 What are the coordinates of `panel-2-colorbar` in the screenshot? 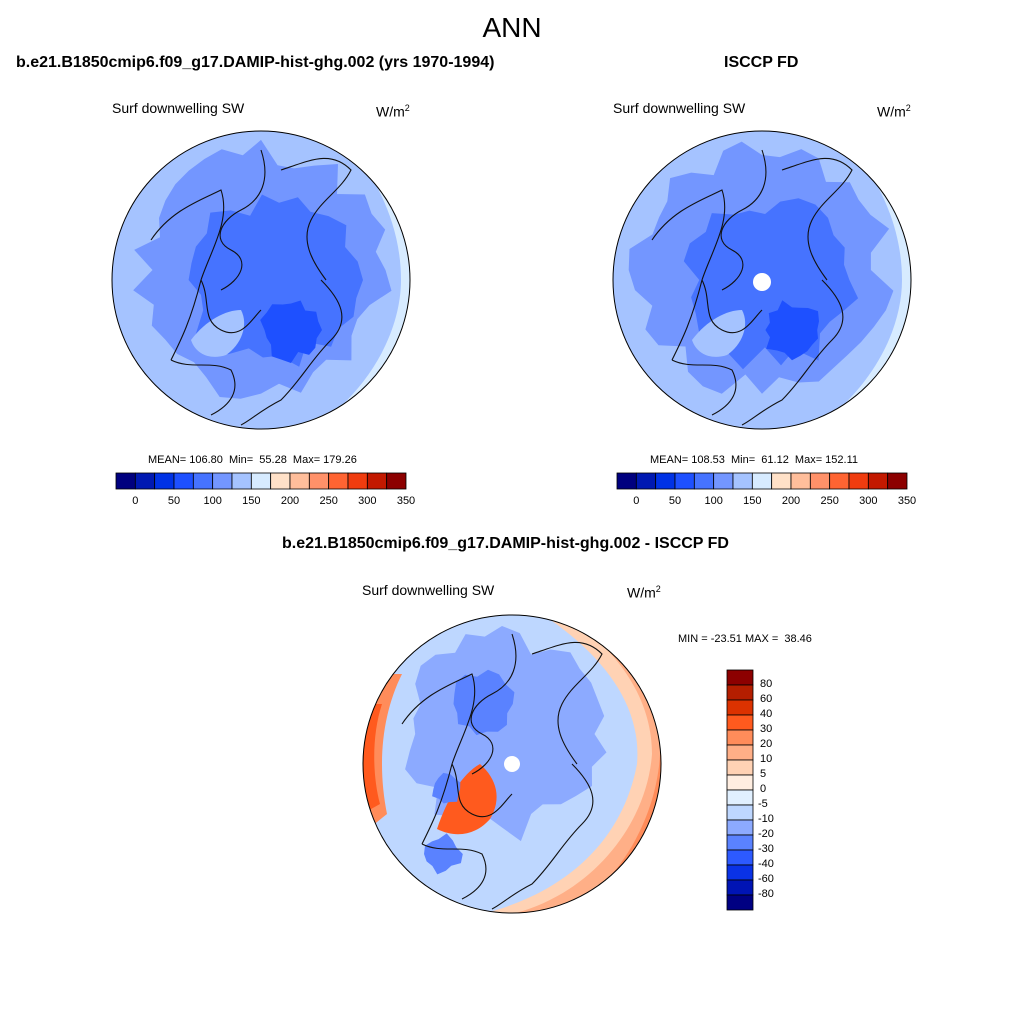 It's located at (762, 481).